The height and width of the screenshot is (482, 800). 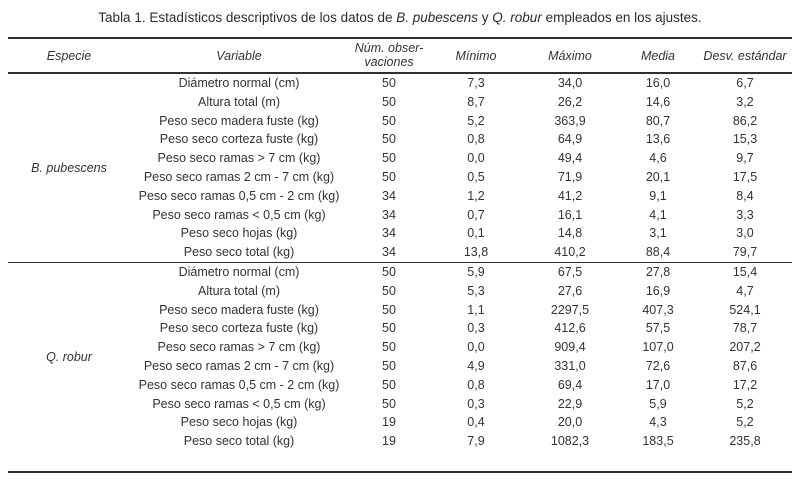 I want to click on maximo-cell: 27,6, so click(x=570, y=290).